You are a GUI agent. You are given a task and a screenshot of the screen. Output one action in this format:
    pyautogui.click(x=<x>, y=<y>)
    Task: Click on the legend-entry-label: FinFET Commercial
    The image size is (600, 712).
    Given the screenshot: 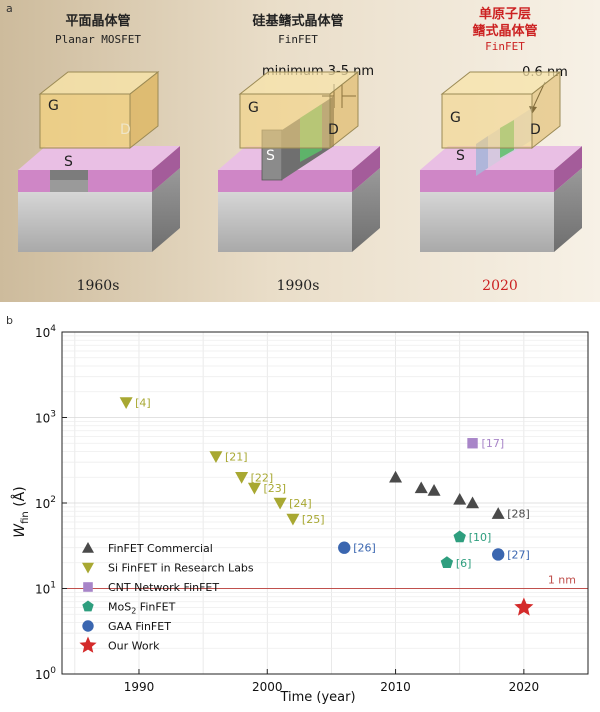 What is the action you would take?
    pyautogui.click(x=160, y=548)
    